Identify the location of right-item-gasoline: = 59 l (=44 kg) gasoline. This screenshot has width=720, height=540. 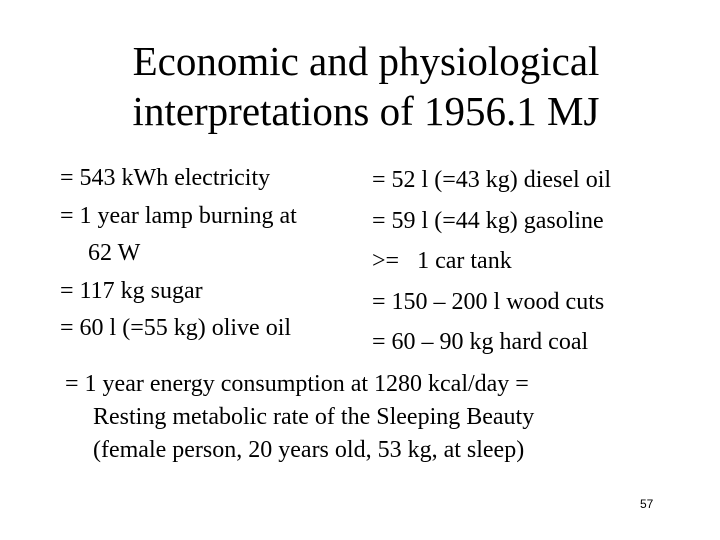
(488, 220).